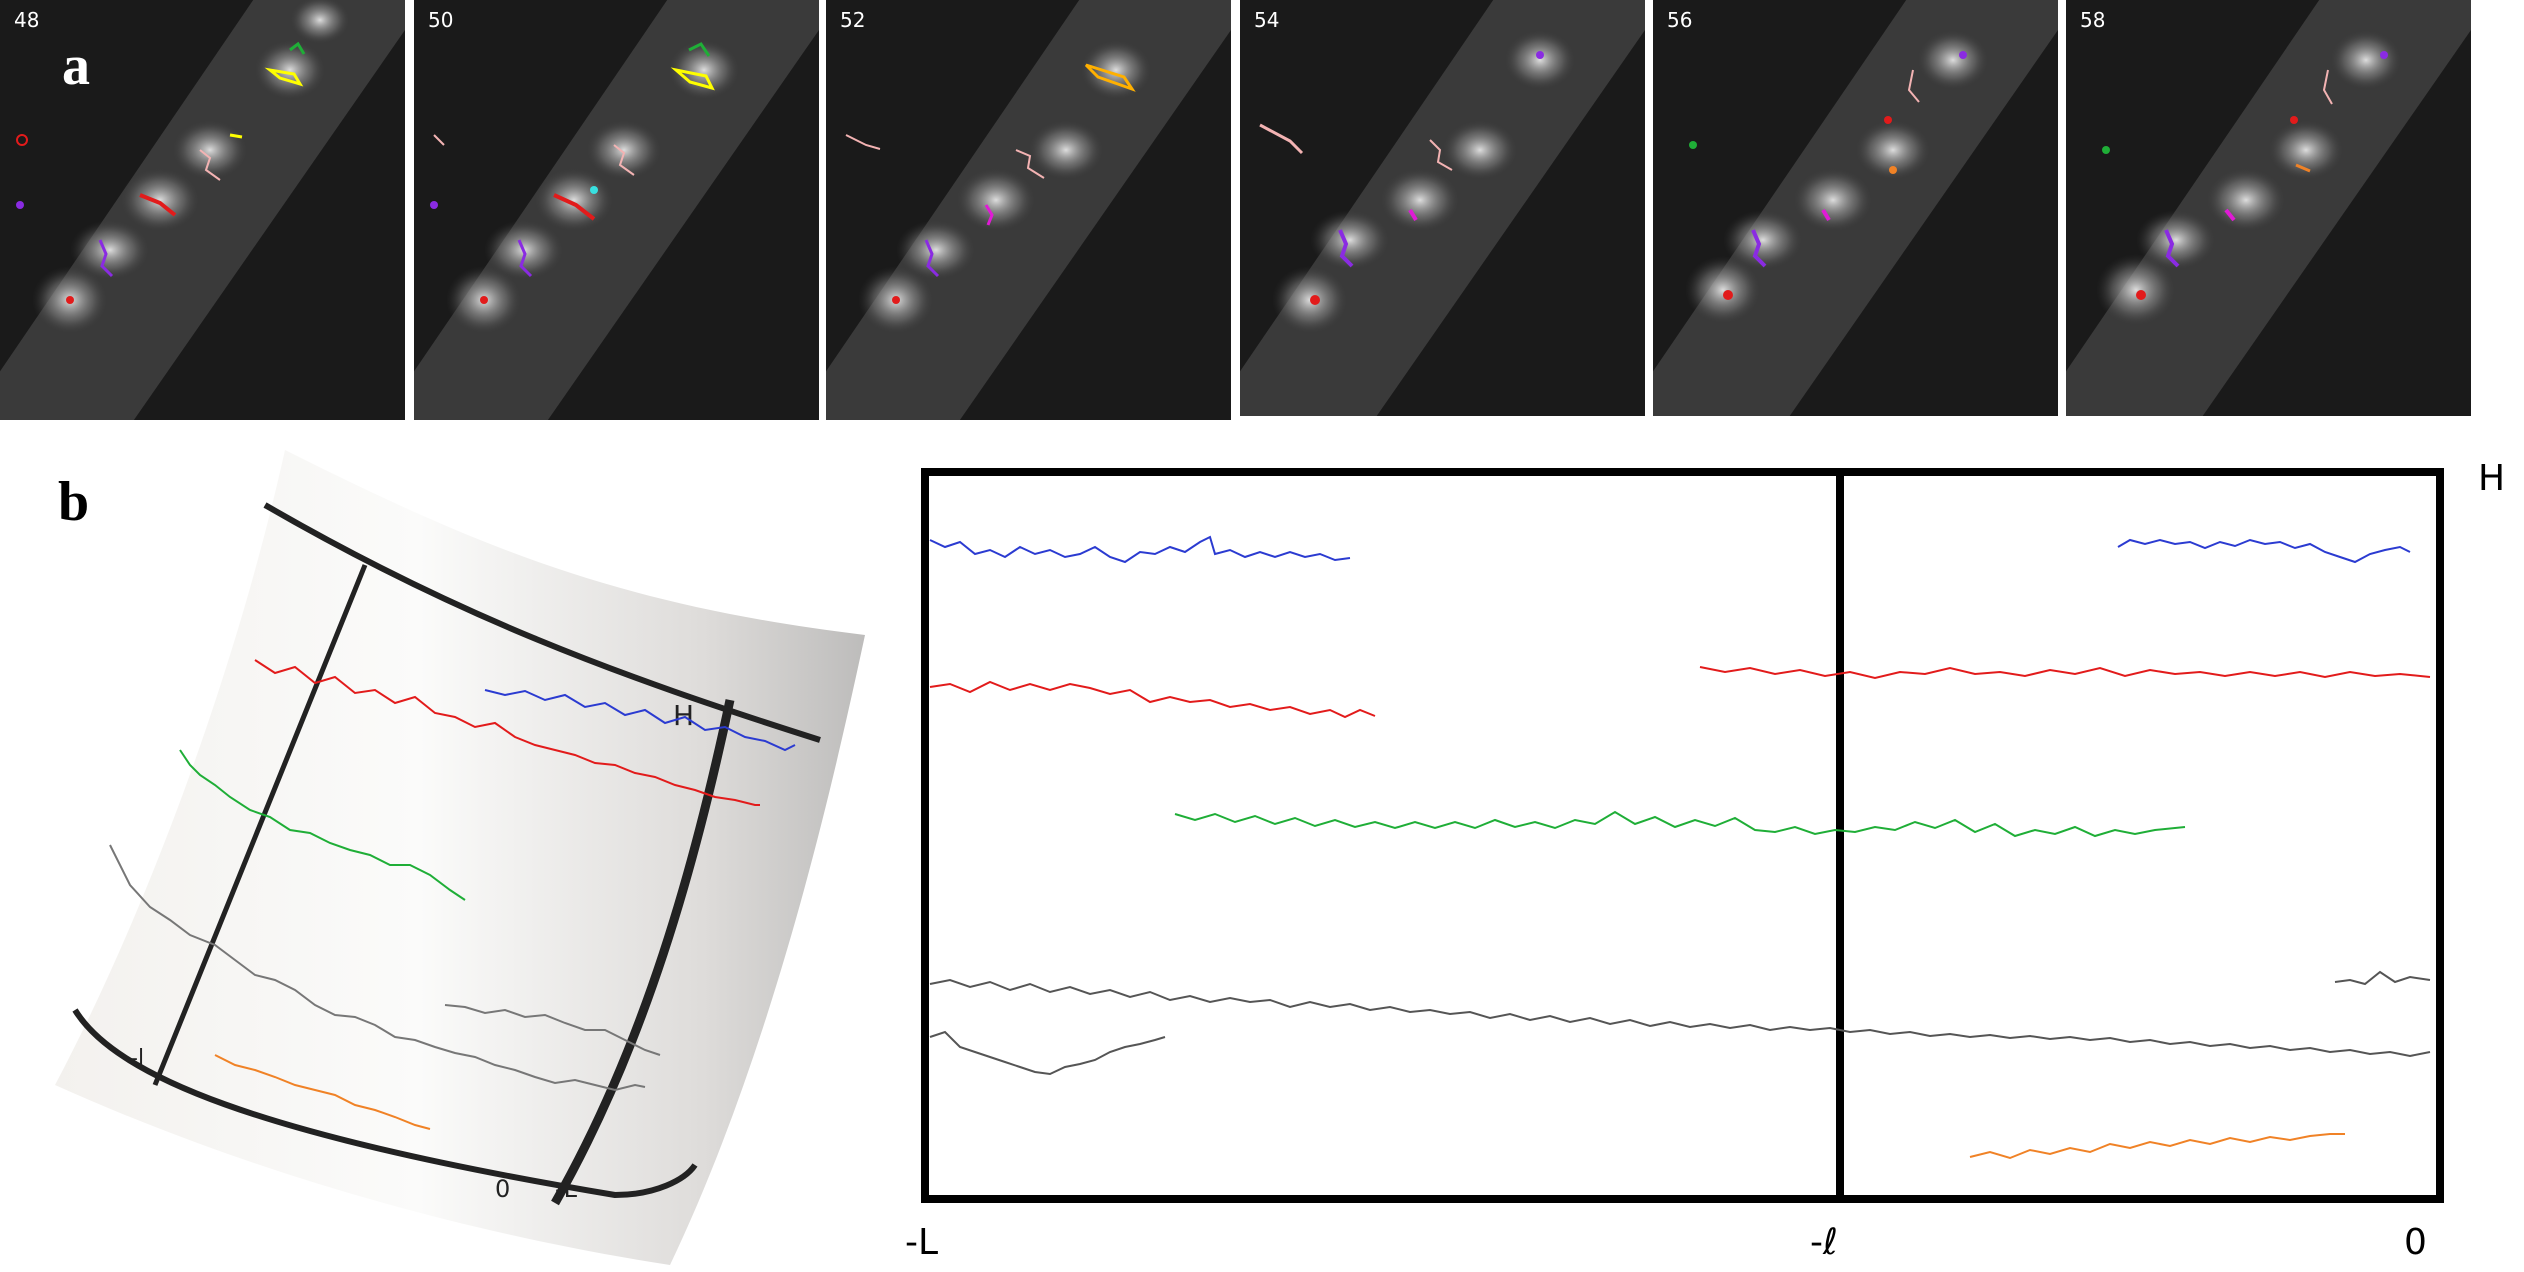  Describe the element at coordinates (2157, 1146) in the screenshot. I see `trace-orange` at that location.